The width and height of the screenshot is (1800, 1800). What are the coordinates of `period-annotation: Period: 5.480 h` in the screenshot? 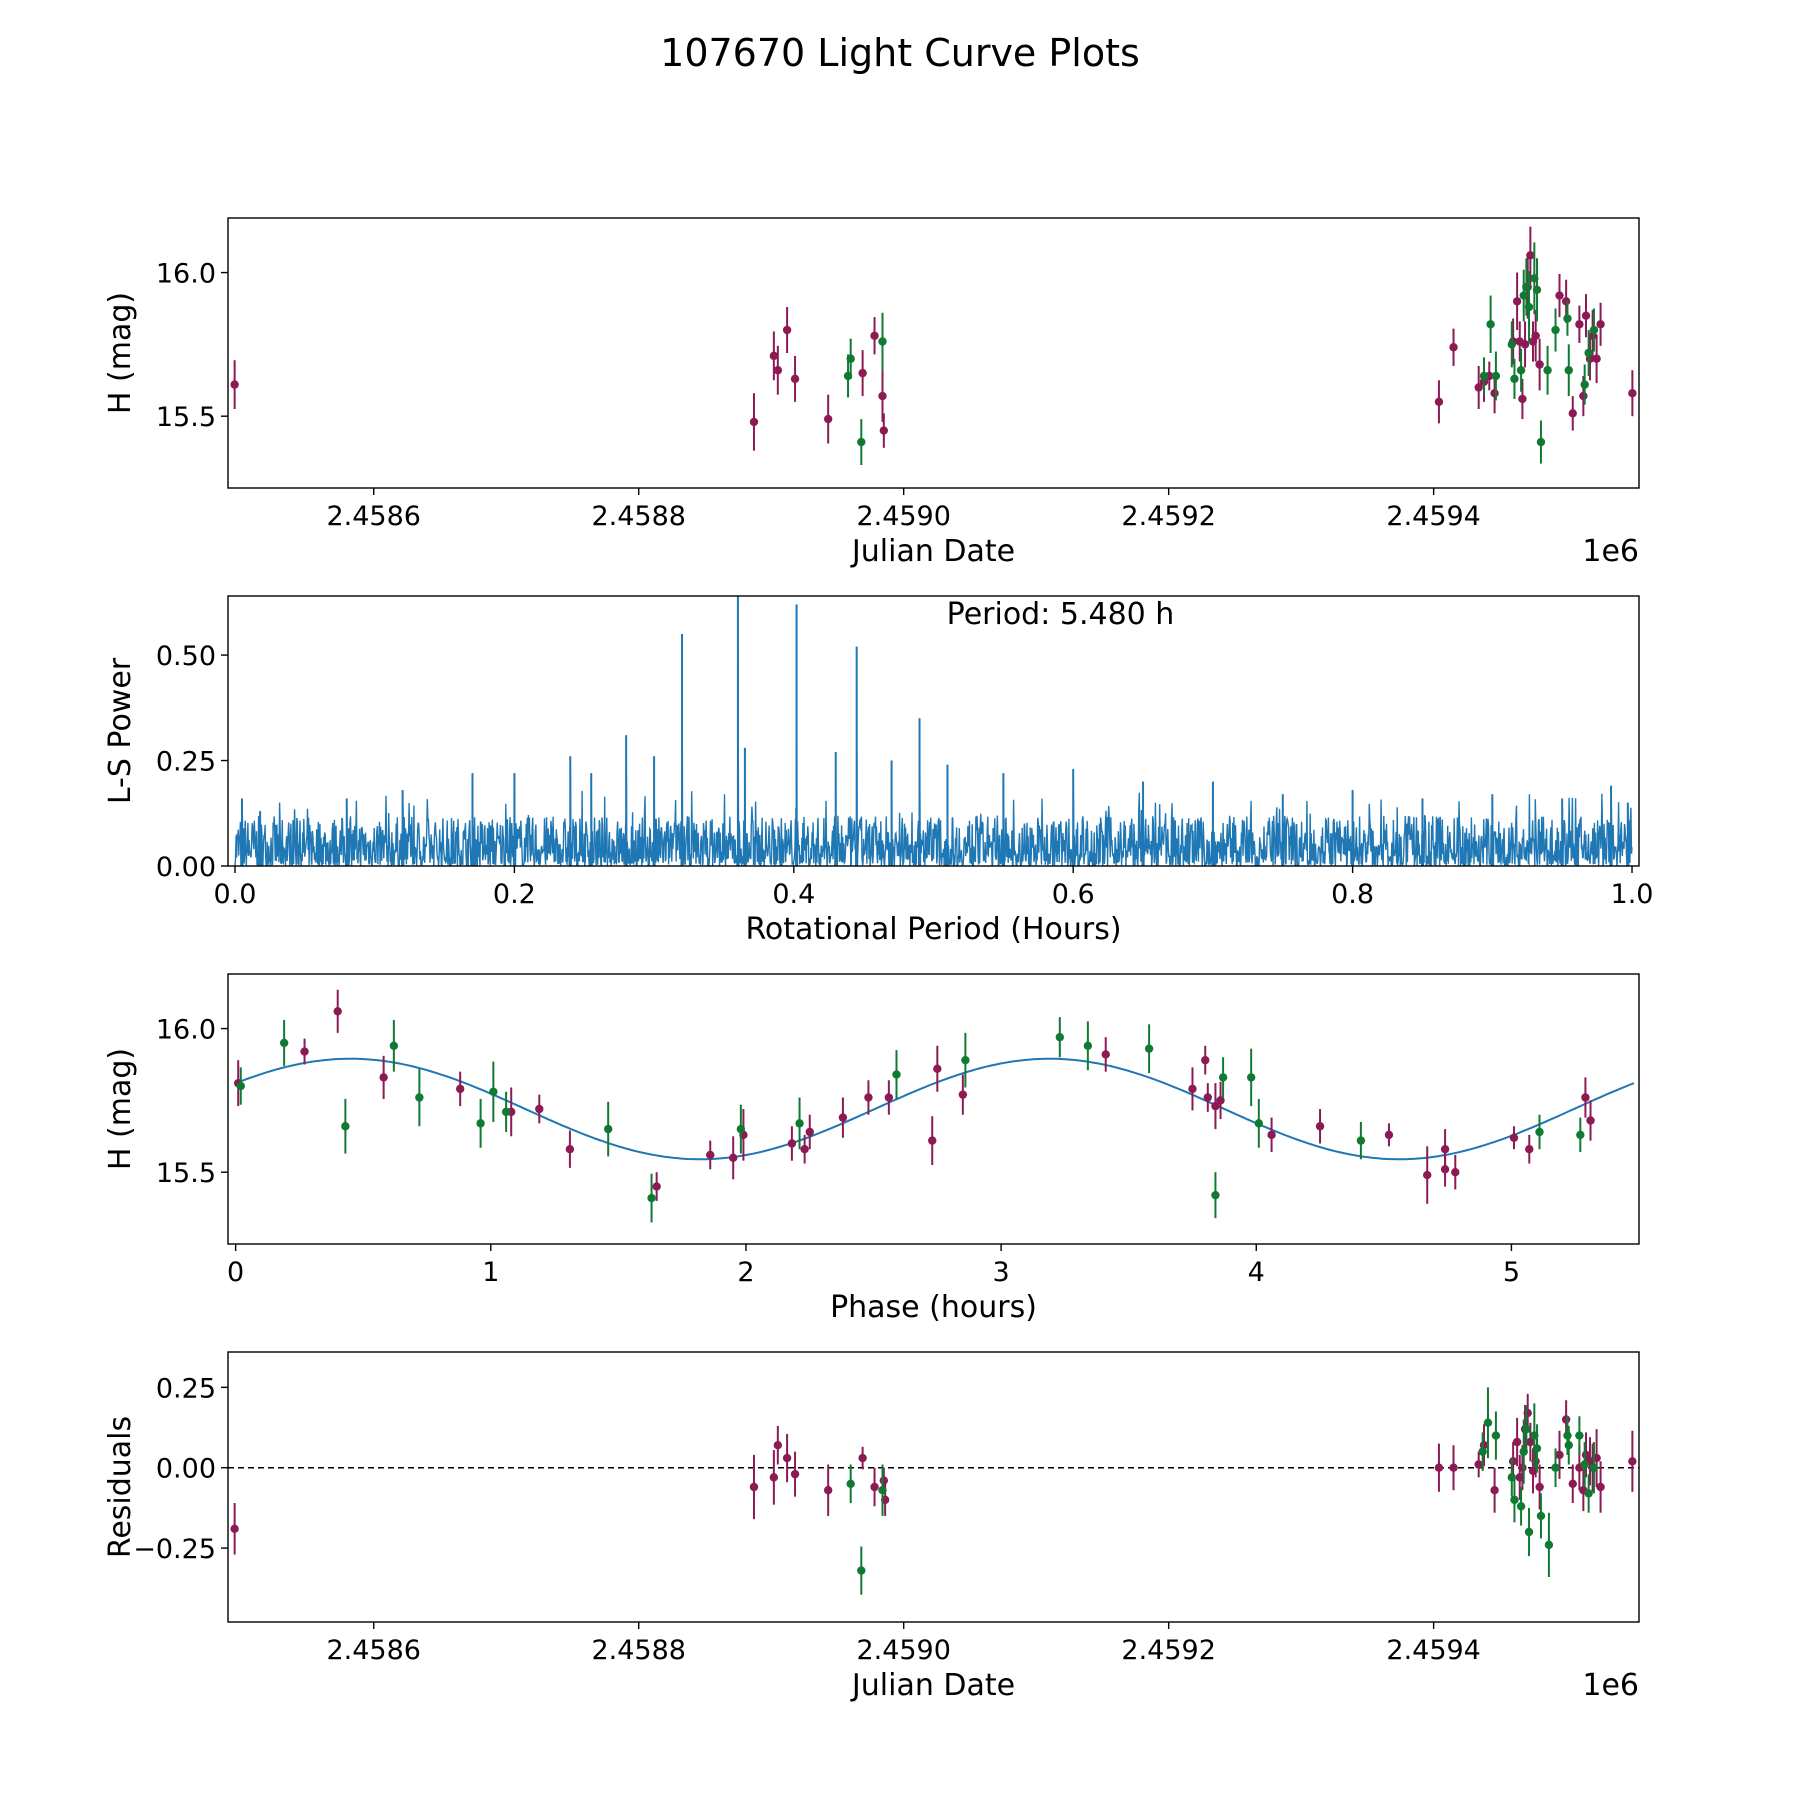 It's located at (1061, 614).